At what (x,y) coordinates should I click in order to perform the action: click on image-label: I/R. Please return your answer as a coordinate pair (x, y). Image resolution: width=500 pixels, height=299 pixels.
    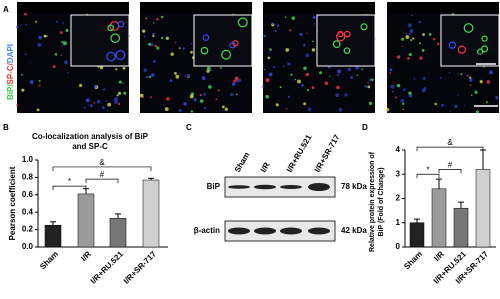
    Looking at the image, I should click on (196, 7).